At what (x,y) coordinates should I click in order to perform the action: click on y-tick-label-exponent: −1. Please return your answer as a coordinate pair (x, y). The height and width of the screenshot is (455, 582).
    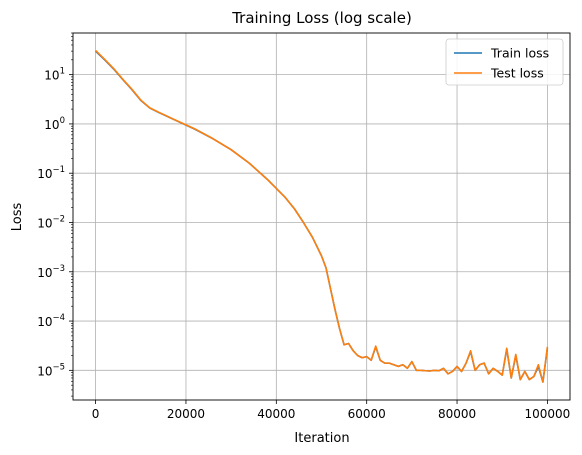
    Looking at the image, I should click on (58, 170).